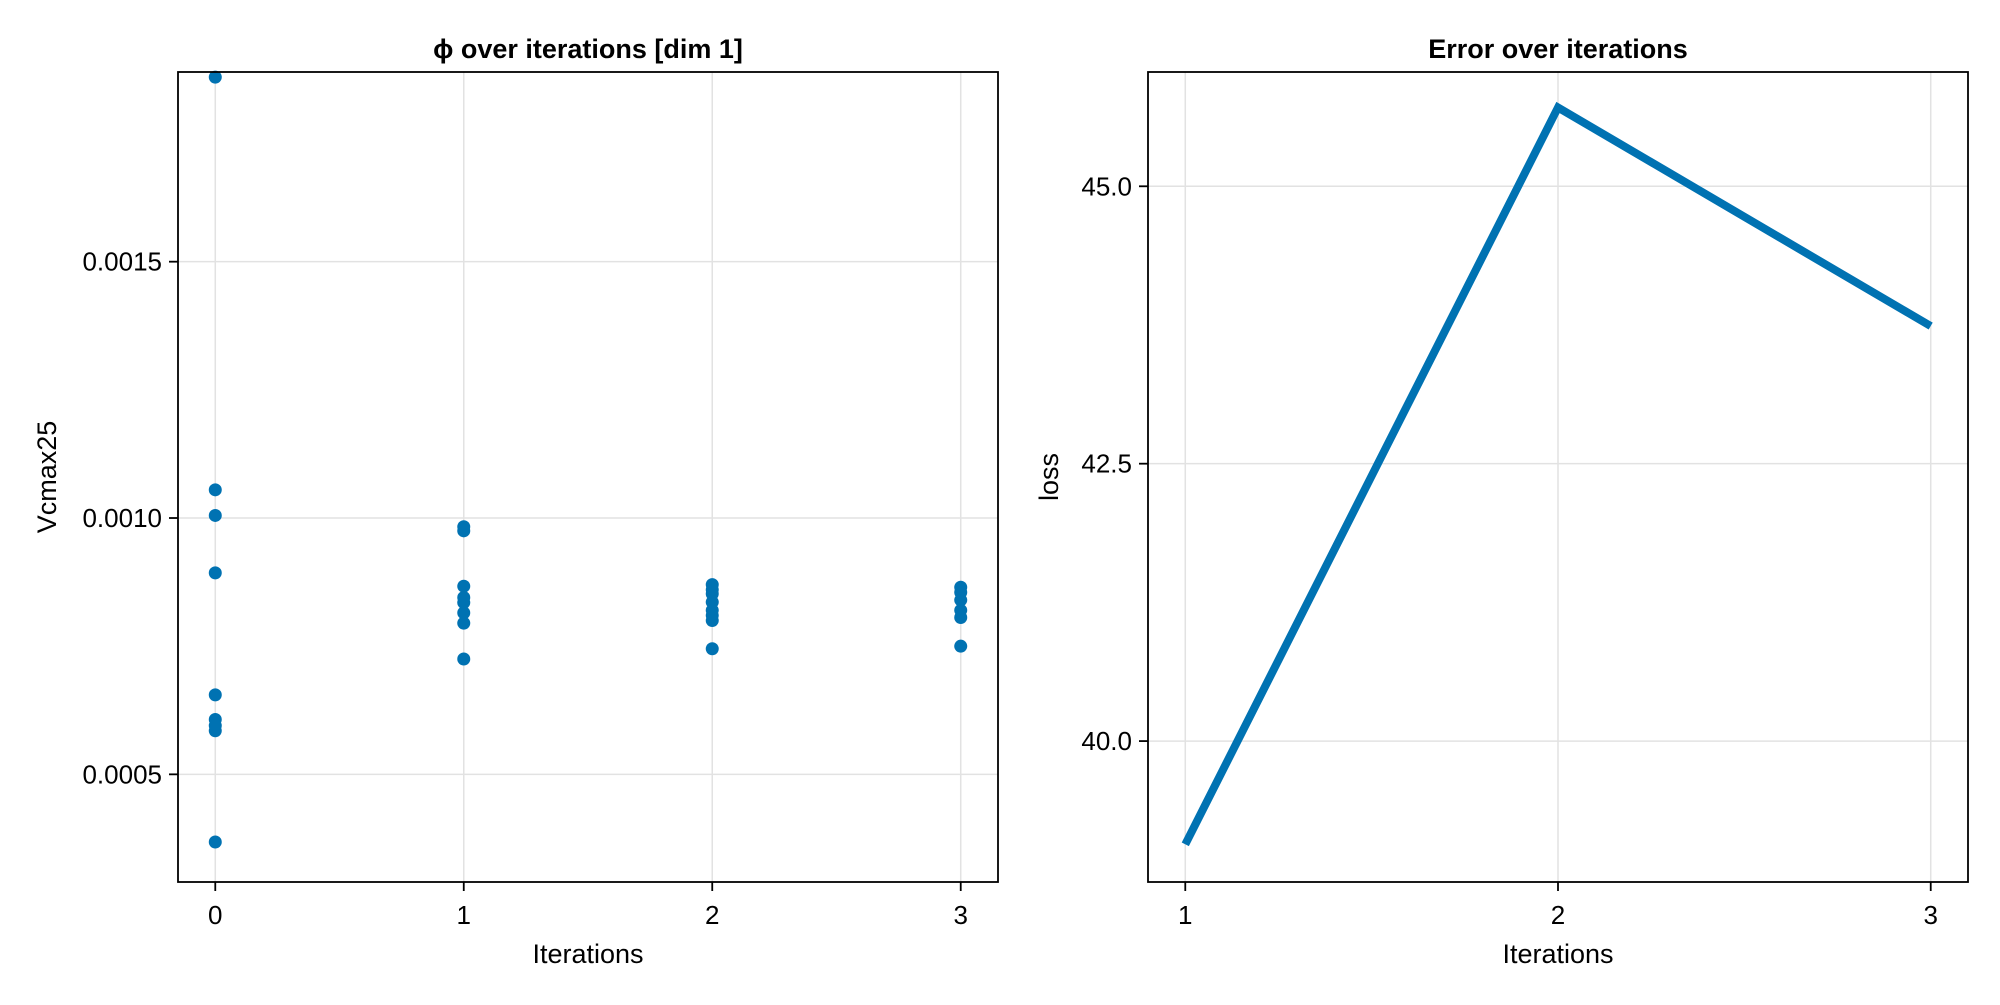  Describe the element at coordinates (587, 954) in the screenshot. I see `phi-x-axis-label: Iterations` at that location.